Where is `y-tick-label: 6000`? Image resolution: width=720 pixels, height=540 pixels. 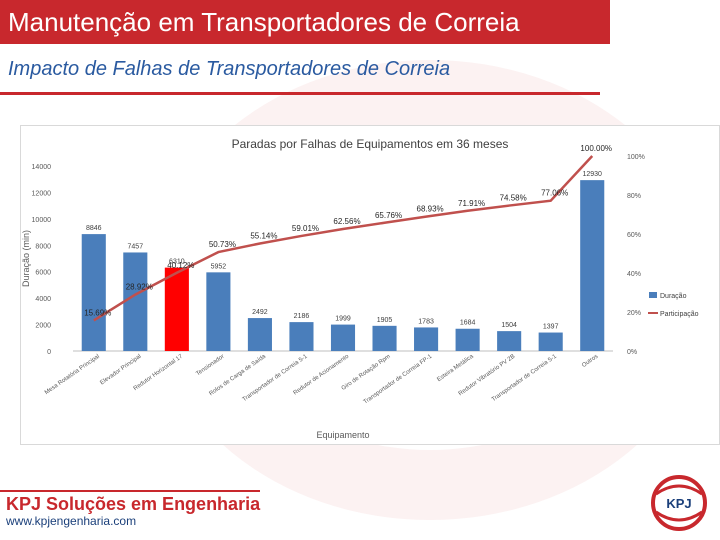
y-tick-label: 6000 is located at coordinates (43, 273).